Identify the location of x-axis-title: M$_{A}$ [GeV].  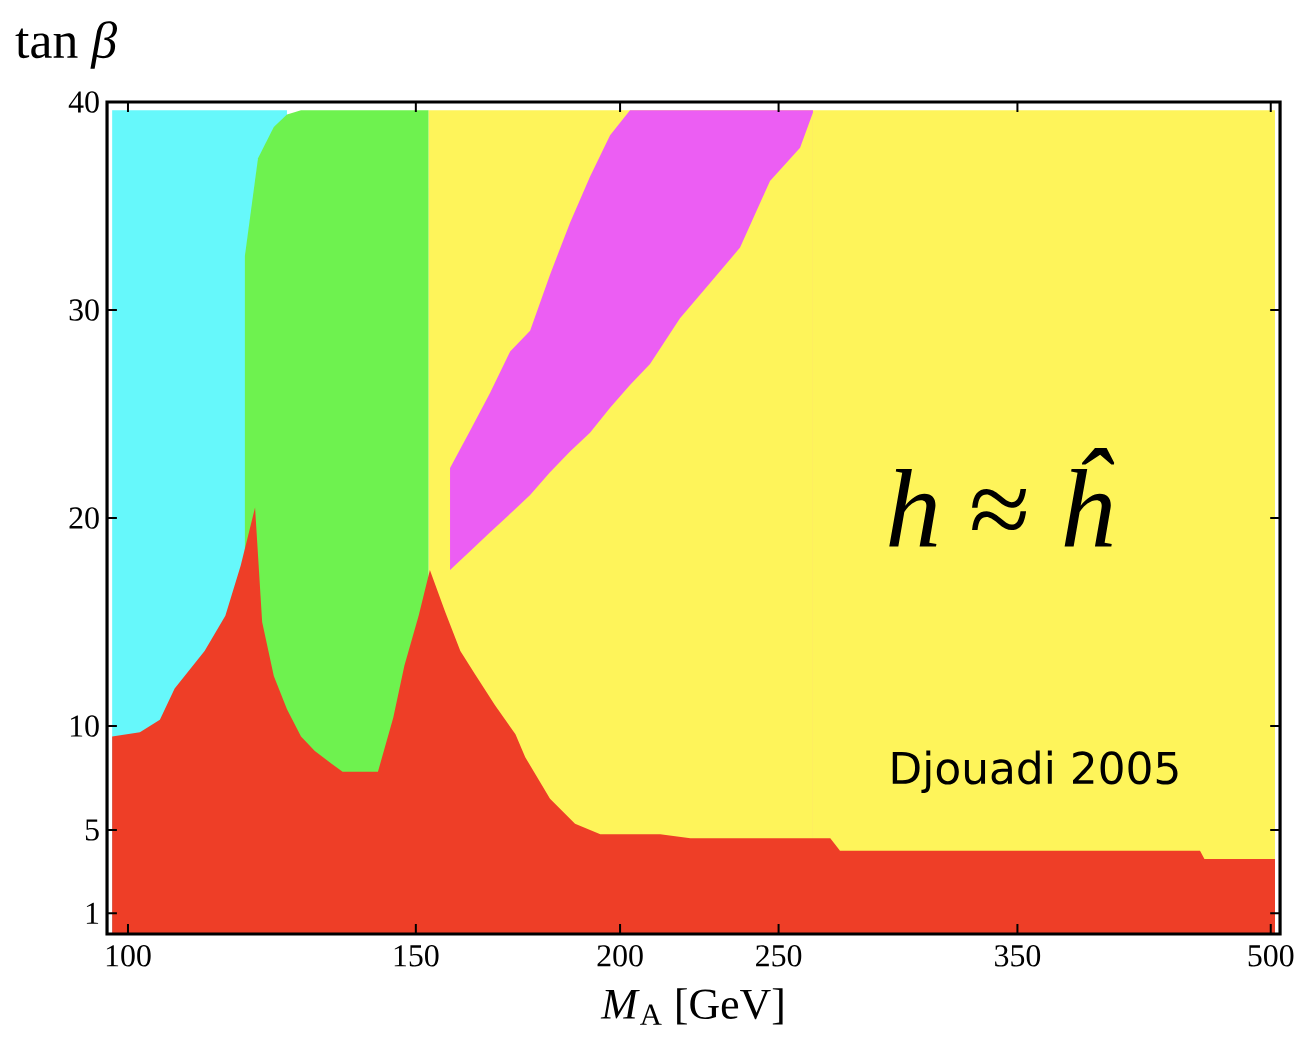
(691, 1006).